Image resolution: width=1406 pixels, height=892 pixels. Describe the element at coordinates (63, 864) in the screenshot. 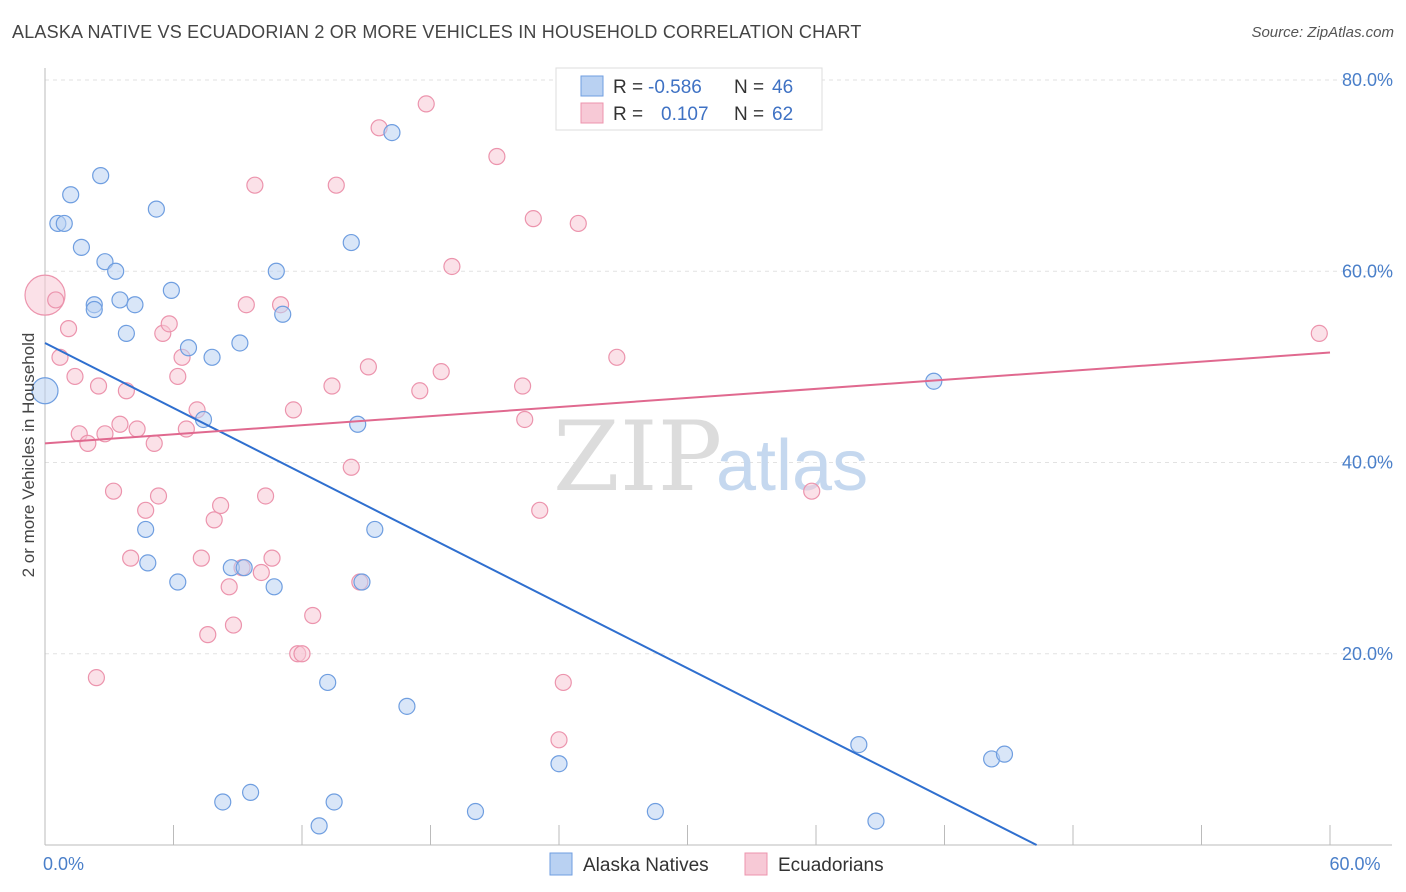

I see `x-tick-label-0: 0.0%` at that location.